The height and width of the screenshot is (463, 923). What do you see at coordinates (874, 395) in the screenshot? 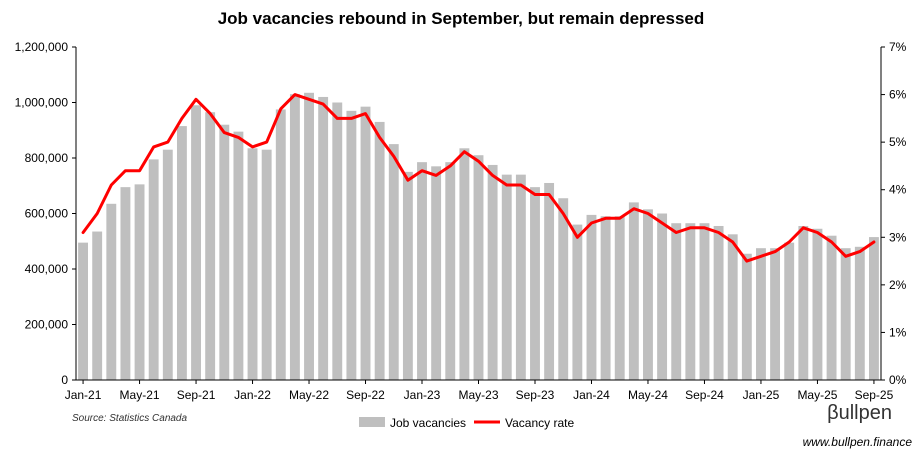
I see `x-tick-label: Sep-25` at bounding box center [874, 395].